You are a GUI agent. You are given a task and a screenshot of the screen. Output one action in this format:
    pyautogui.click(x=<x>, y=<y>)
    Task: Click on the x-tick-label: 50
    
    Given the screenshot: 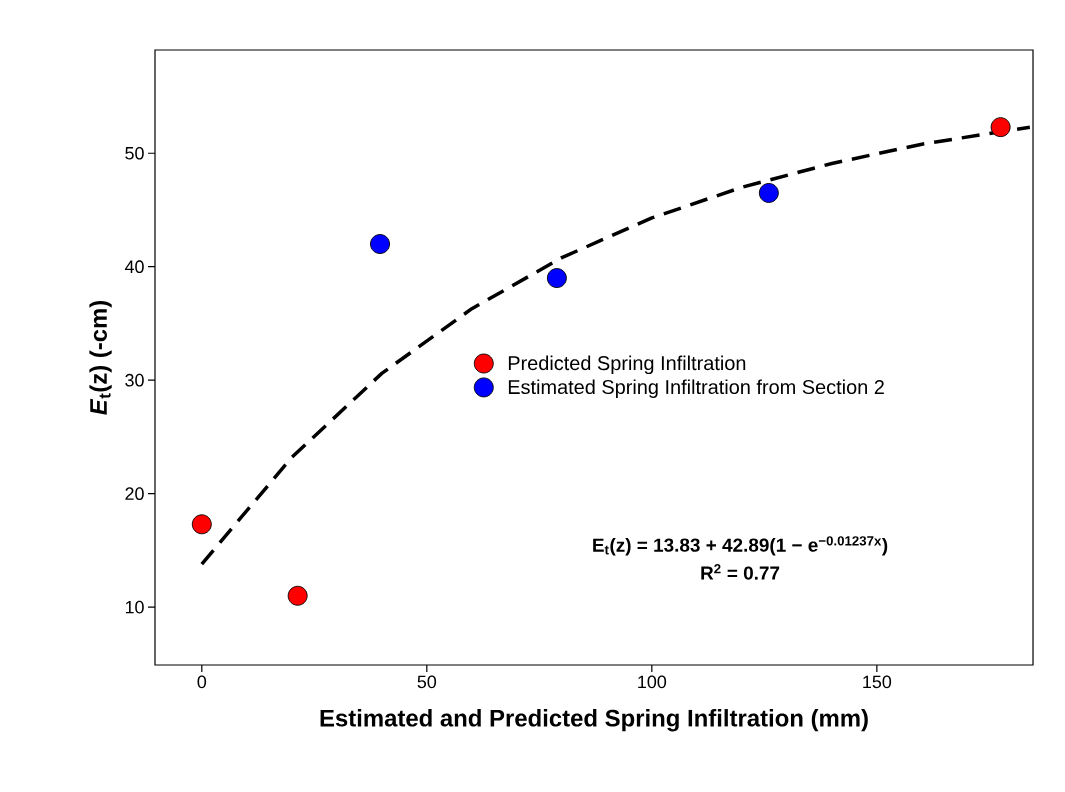 What is the action you would take?
    pyautogui.click(x=427, y=682)
    